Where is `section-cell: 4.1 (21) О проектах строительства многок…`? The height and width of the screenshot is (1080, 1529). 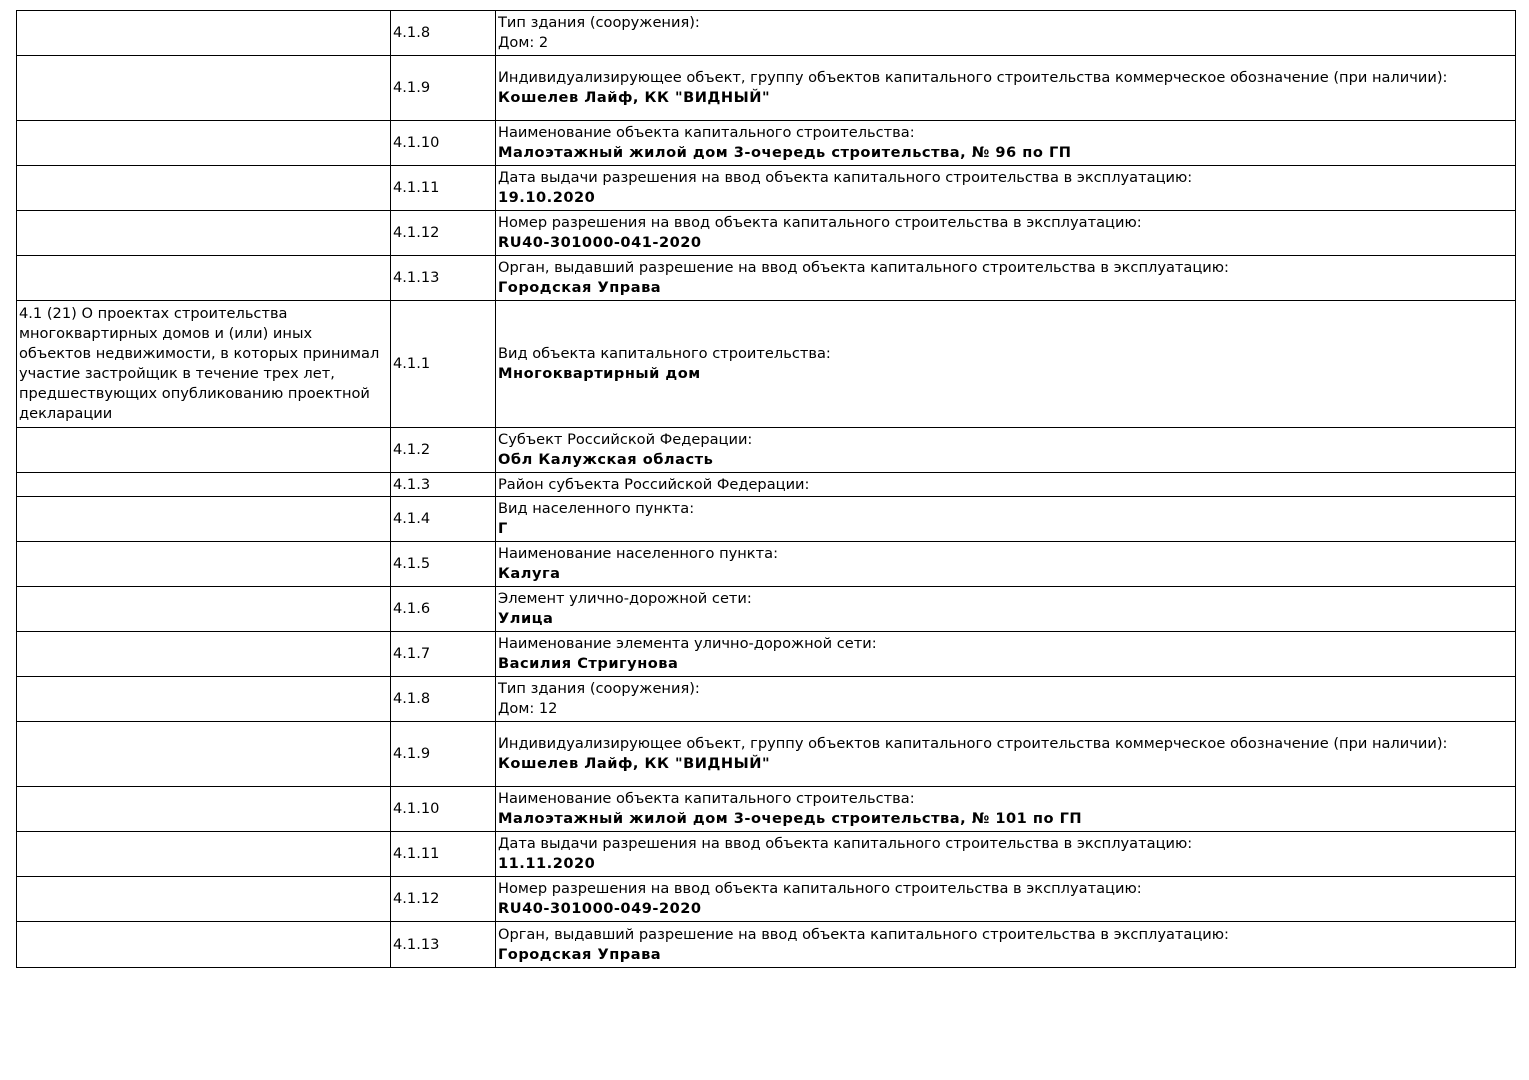
section-cell: 4.1 (21) О проектах строительства многок… is located at coordinates (203, 364).